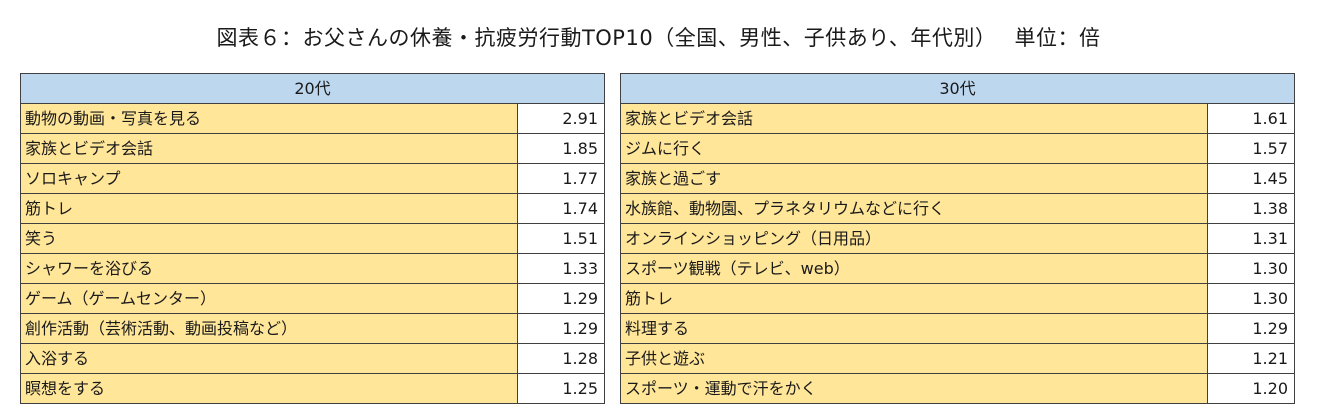 This screenshot has height=406, width=1317. I want to click on table-row: 瞑想をする 1.25, so click(312, 388).